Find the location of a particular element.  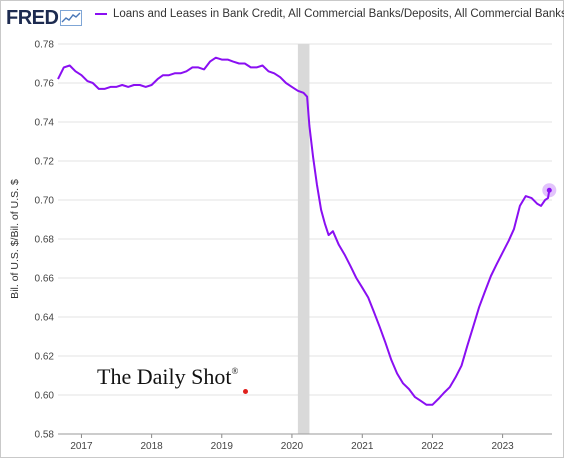

y-tick-label: 0.78 is located at coordinates (45, 45).